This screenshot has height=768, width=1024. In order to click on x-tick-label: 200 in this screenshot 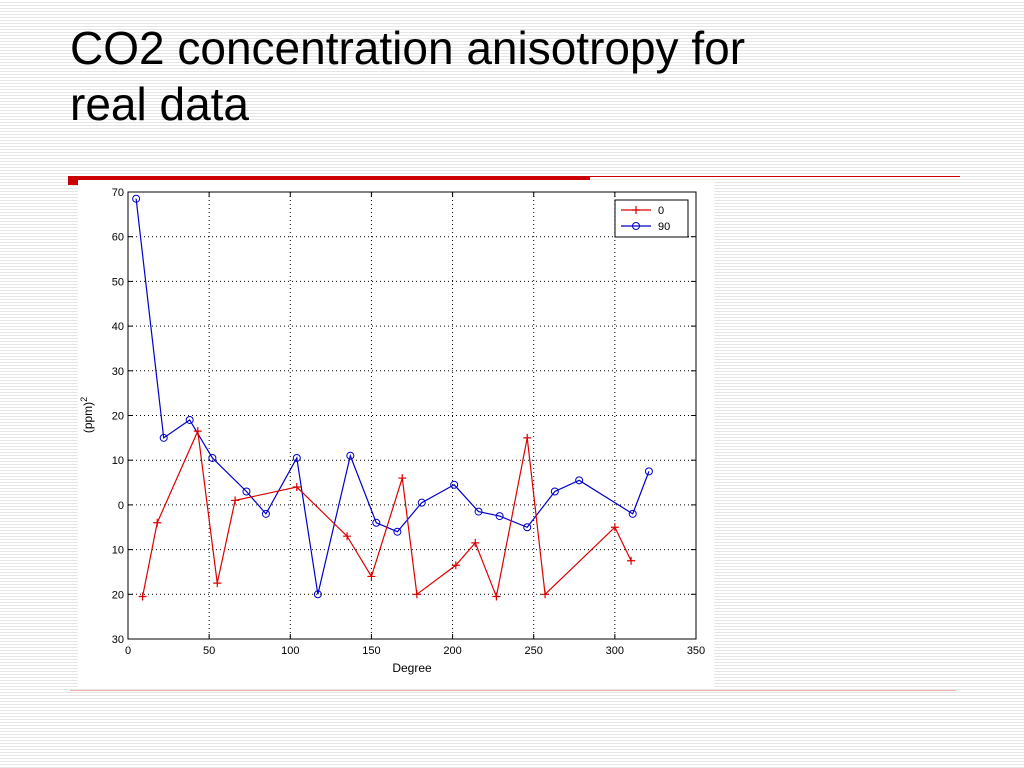, I will do `click(452, 651)`.